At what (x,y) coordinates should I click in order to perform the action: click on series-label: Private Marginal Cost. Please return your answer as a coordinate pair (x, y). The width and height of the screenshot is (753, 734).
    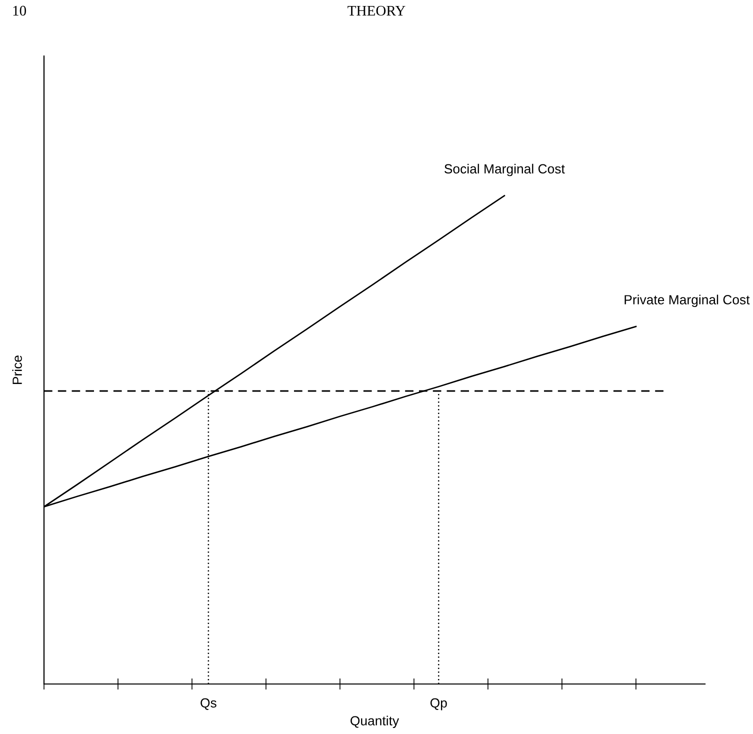
    Looking at the image, I should click on (687, 301).